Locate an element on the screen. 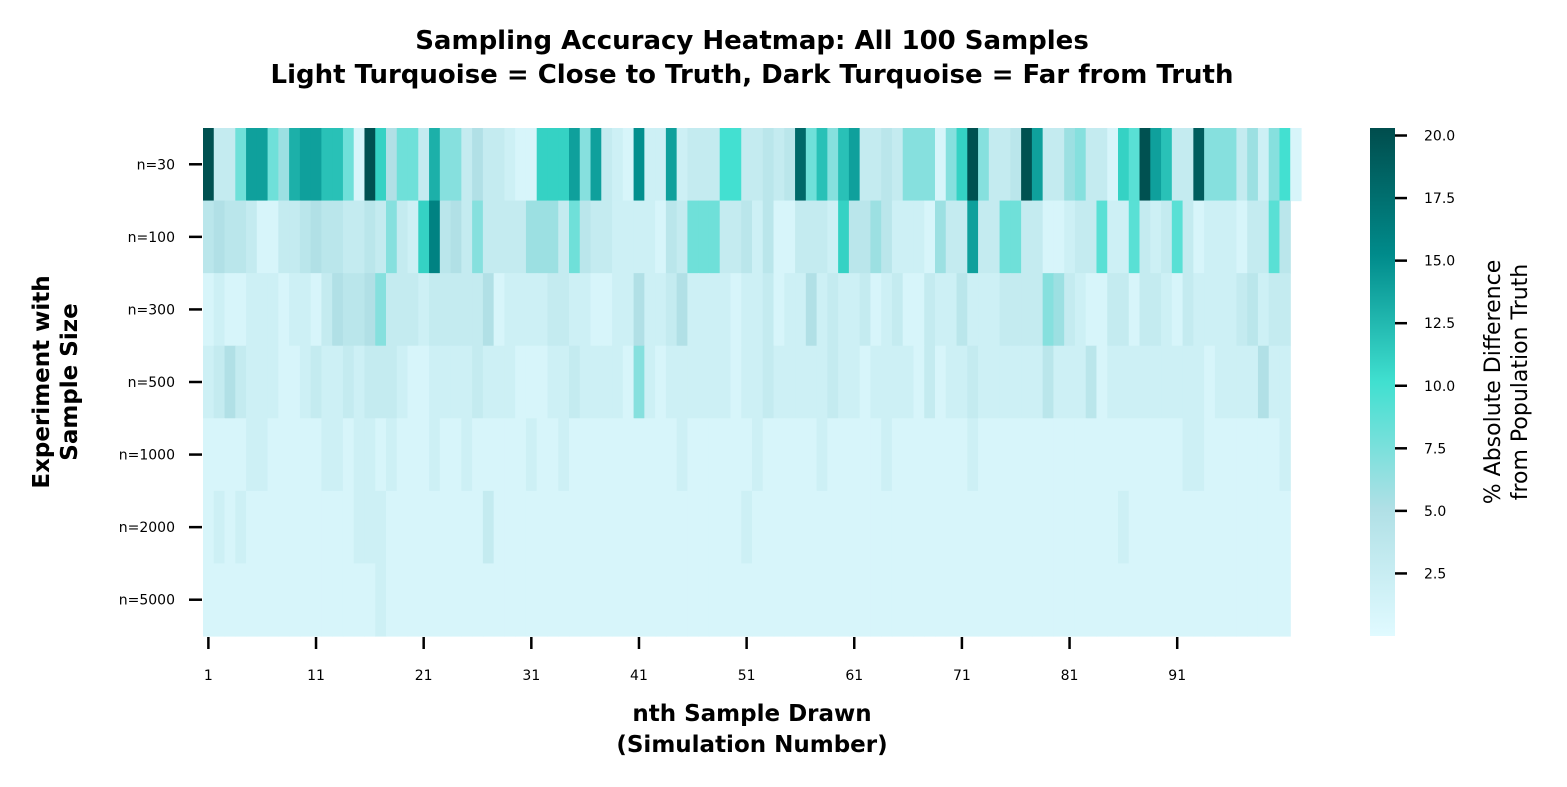  x-tick-label: 71 is located at coordinates (962, 676).